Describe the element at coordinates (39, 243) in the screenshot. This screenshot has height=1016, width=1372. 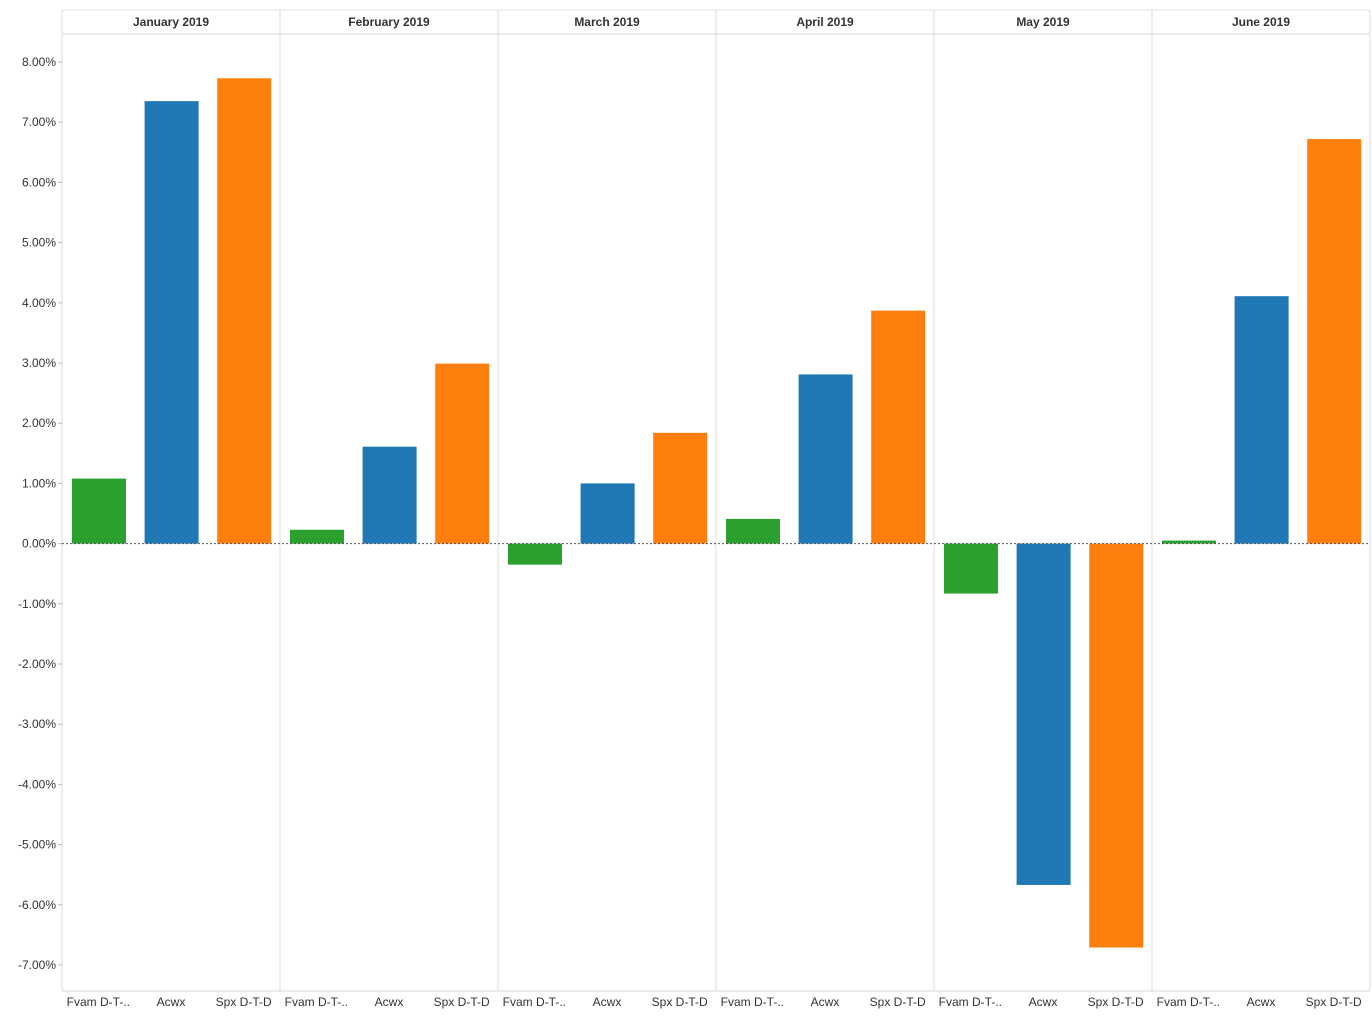
I see `y-tick-label: 5.00%` at that location.